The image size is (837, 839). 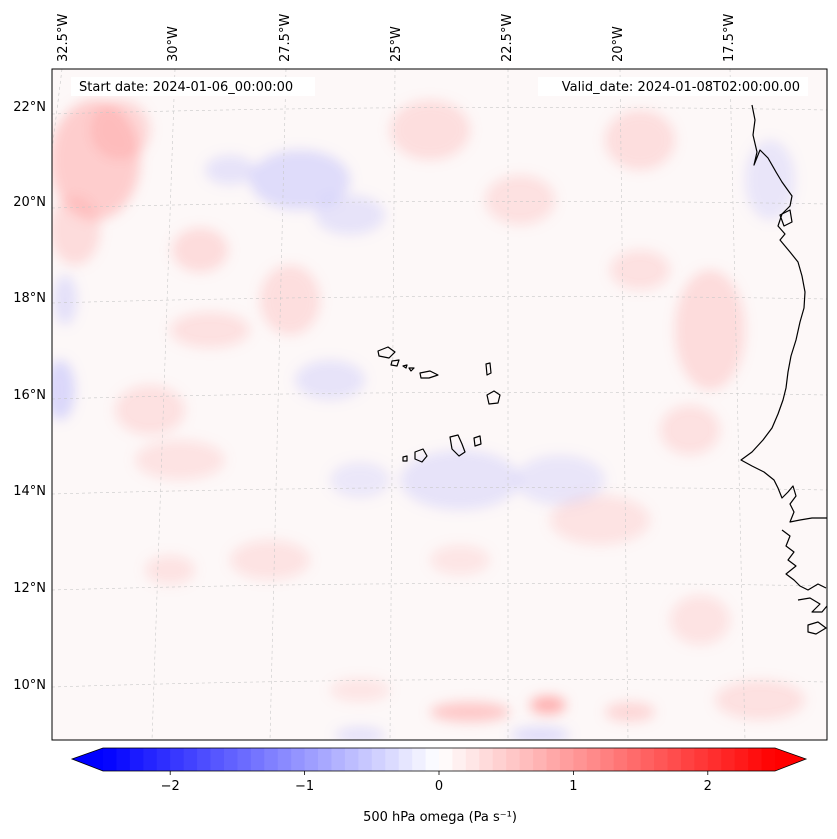 I want to click on colorbar-tick-label: 0, so click(x=439, y=786).